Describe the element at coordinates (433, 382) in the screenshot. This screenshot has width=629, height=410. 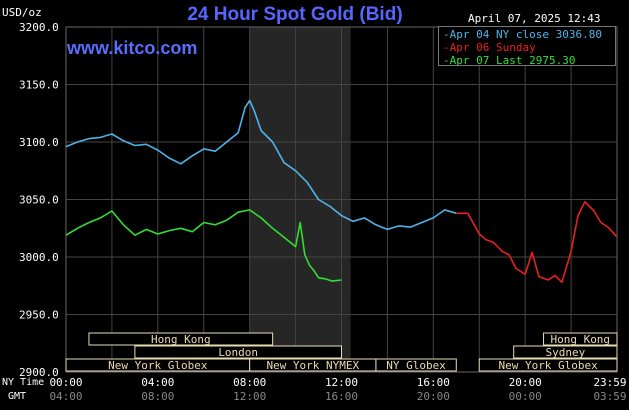
I see `x-tick-label-ny: 16:00` at that location.